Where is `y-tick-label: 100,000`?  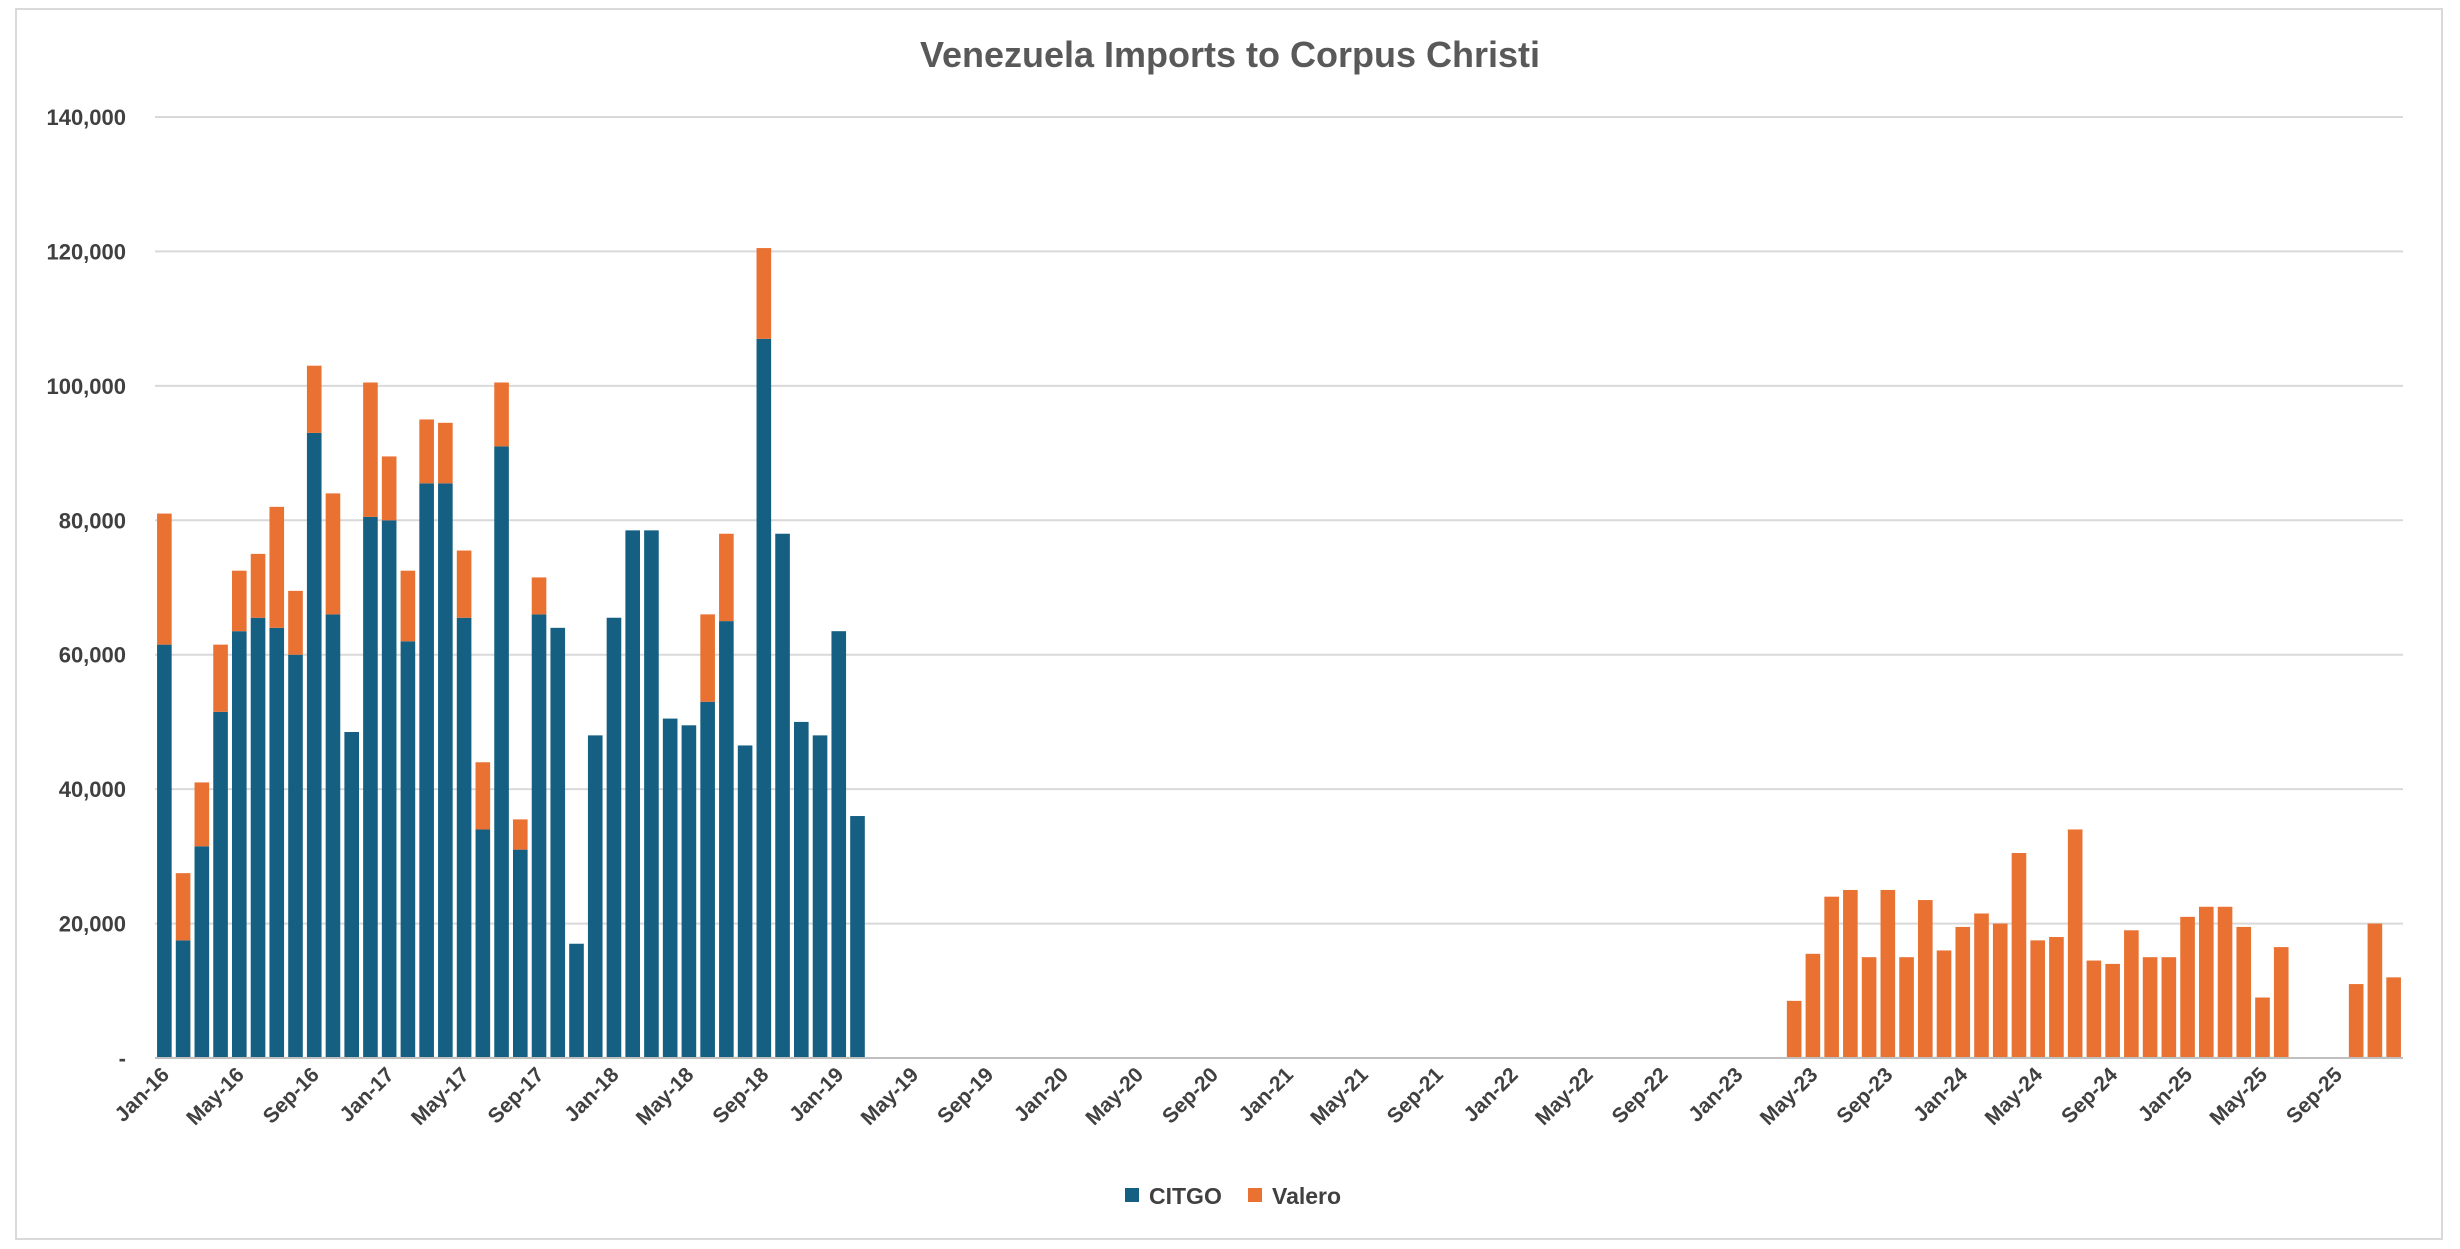
y-tick-label: 100,000 is located at coordinates (86, 386).